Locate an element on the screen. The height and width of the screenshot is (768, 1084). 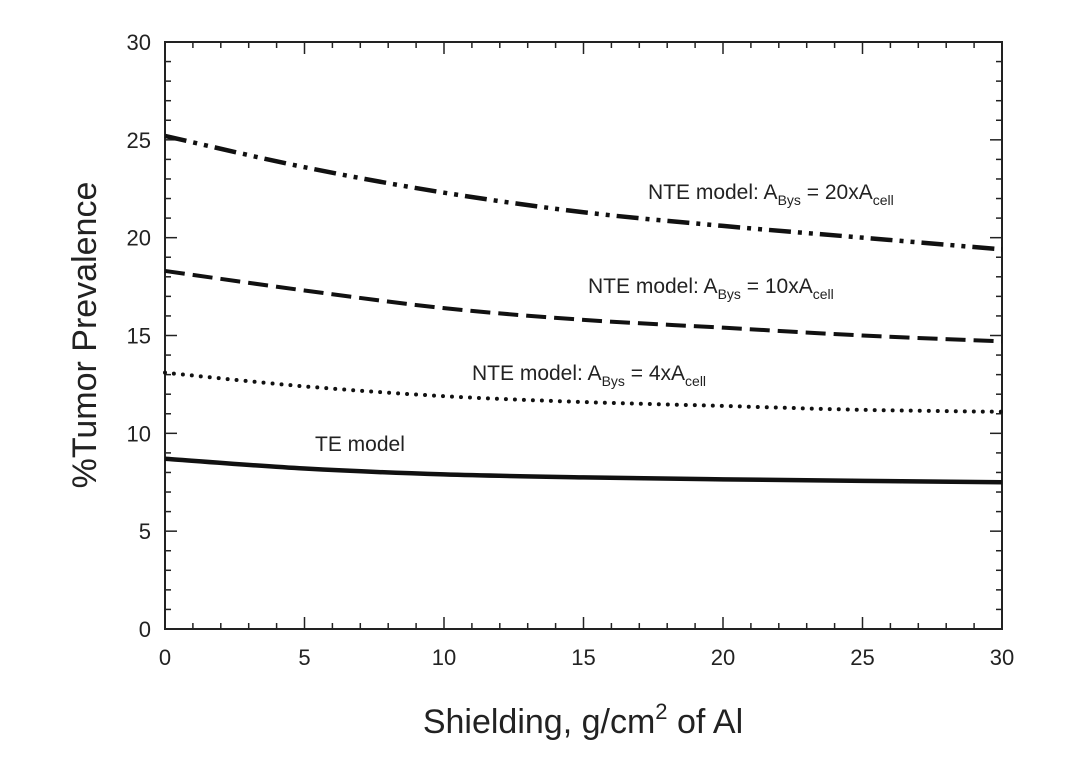
x-tick-label: 20 is located at coordinates (723, 657).